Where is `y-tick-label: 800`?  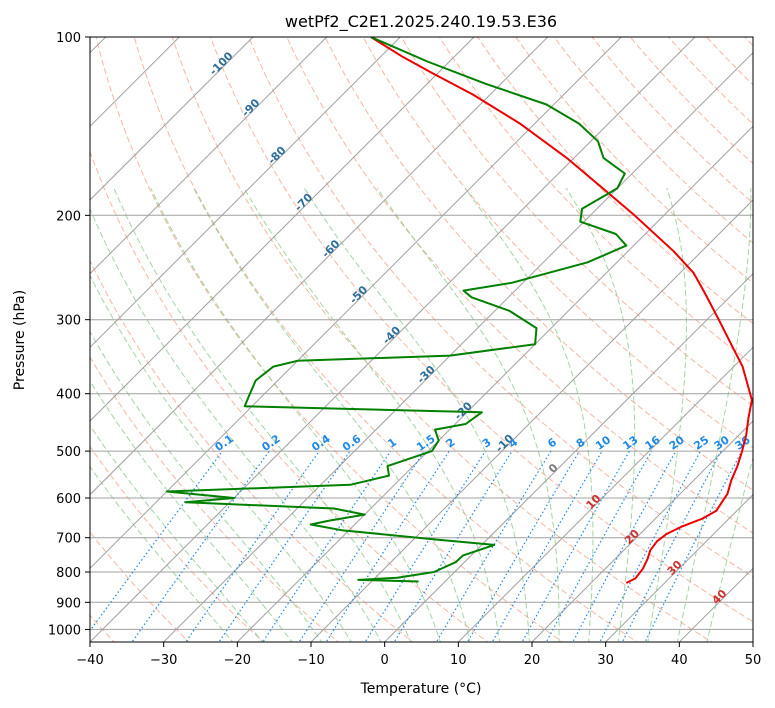 y-tick-label: 800 is located at coordinates (68, 573).